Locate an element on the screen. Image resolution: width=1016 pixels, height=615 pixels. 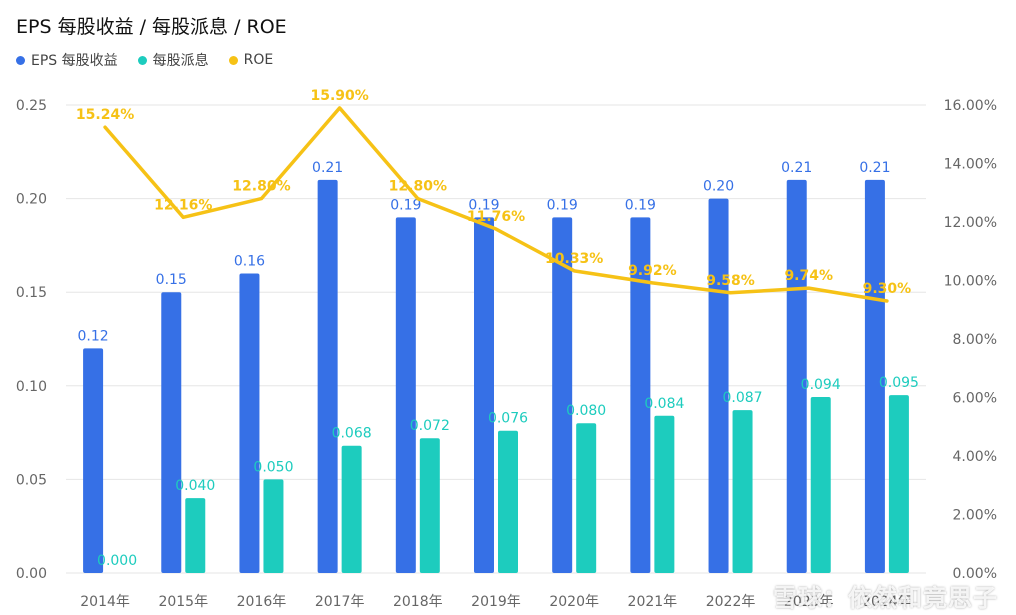
legend-dot-eps is located at coordinates (20, 60).